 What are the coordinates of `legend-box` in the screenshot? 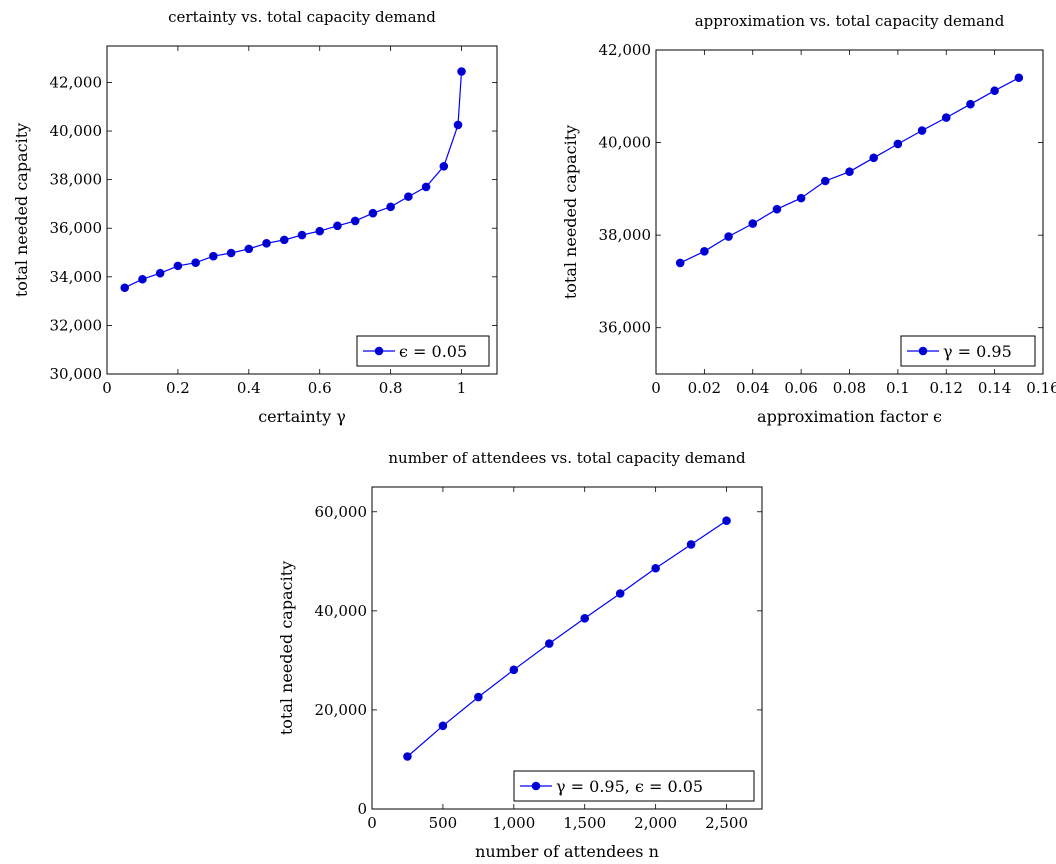 It's located at (634, 786).